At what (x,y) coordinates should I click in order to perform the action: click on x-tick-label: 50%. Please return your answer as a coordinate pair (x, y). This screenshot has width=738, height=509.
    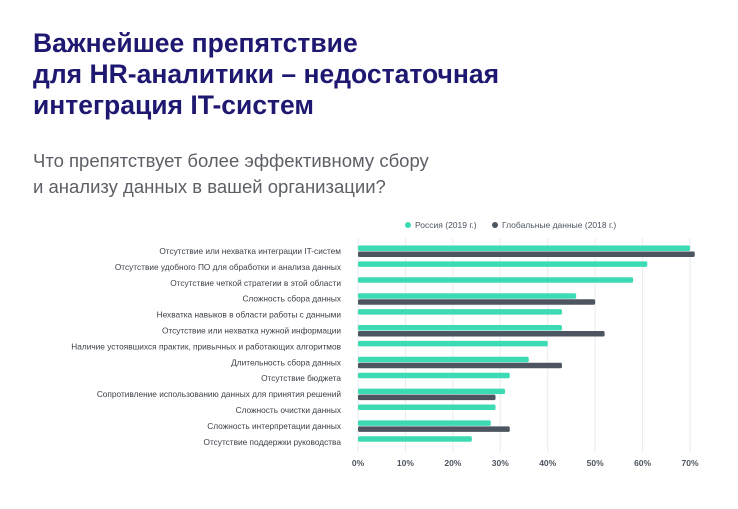
    Looking at the image, I should click on (595, 463).